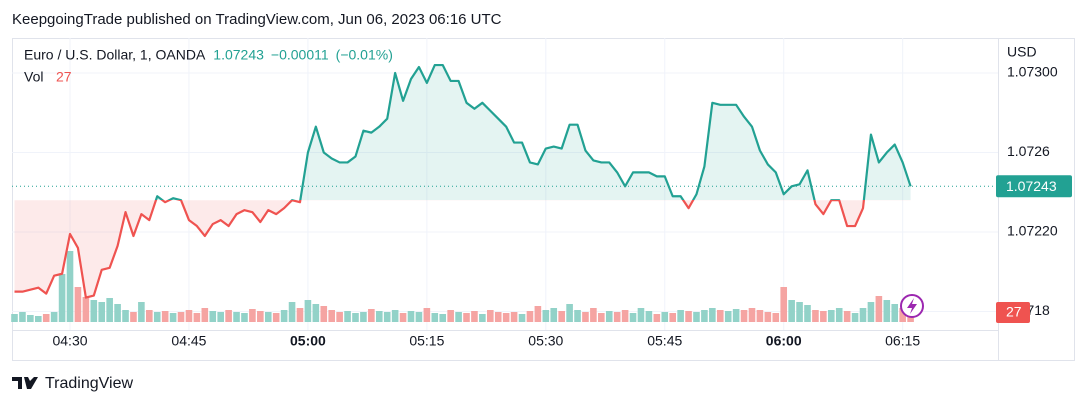 This screenshot has width=1090, height=407. I want to click on alert-bolt, so click(912, 306).